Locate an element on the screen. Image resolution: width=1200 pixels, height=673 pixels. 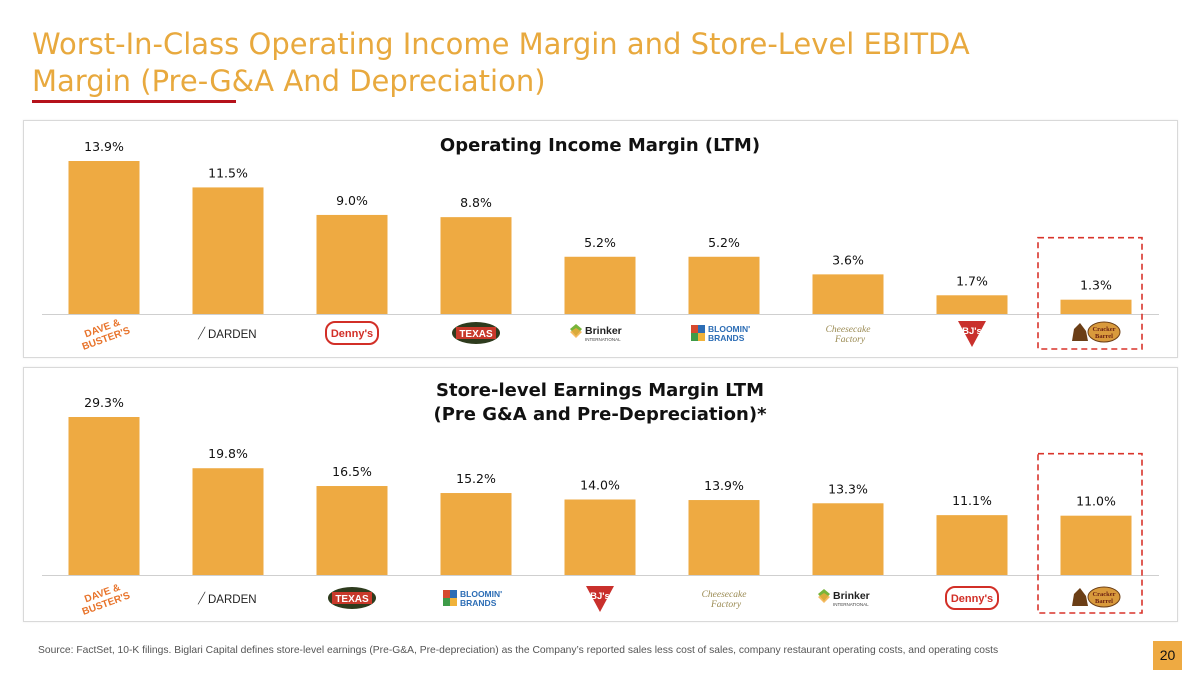
bar-value-label: 14.0% is located at coordinates (600, 485).